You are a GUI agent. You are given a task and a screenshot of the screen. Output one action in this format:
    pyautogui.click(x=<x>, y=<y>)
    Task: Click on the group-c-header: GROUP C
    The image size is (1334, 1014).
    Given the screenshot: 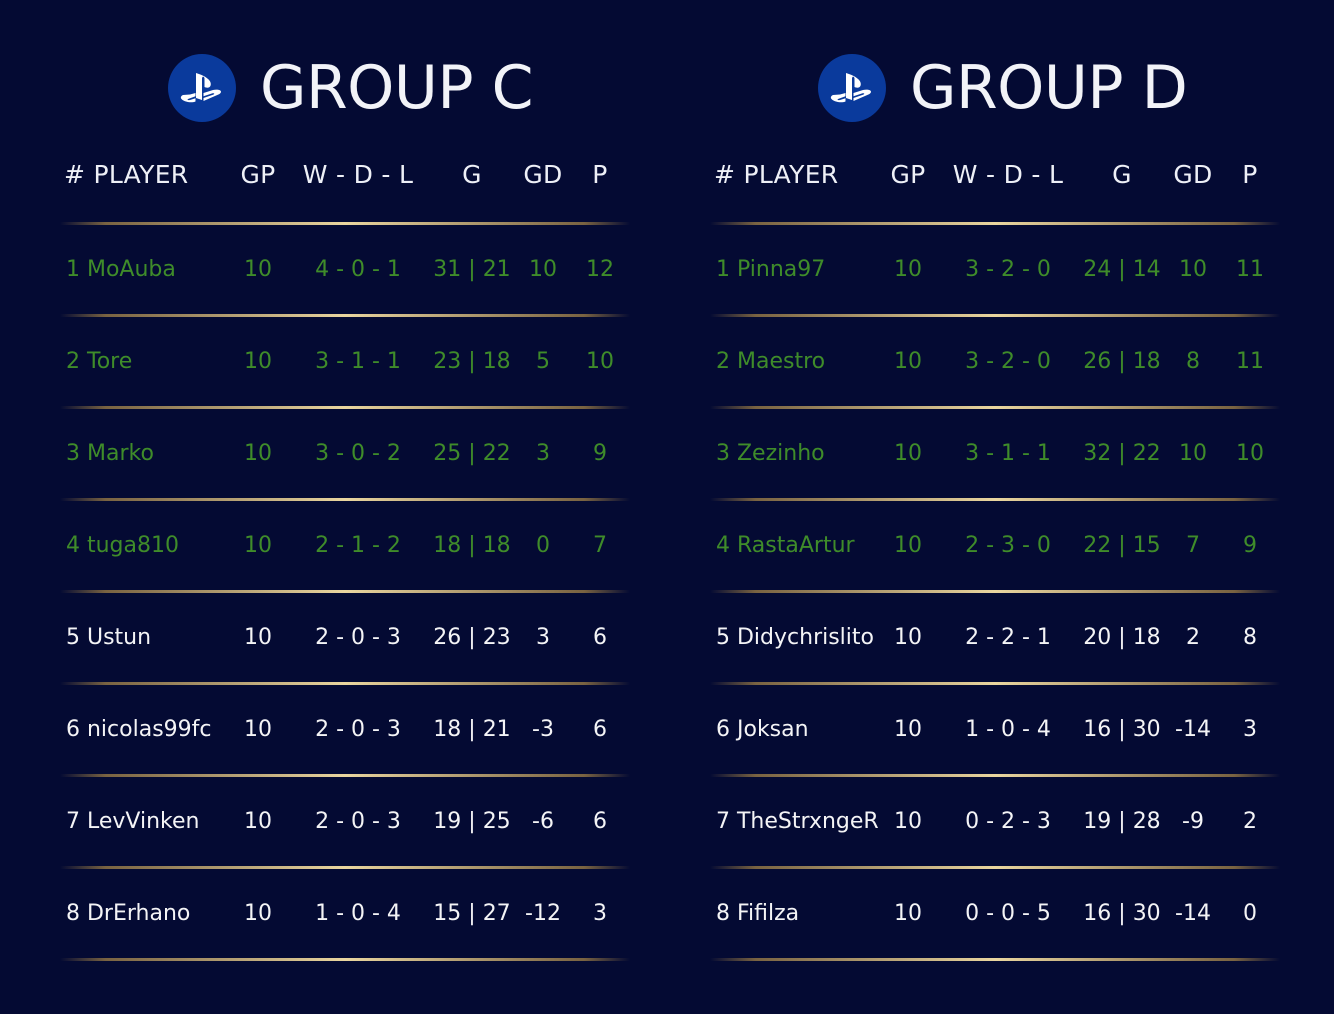 What is the action you would take?
    pyautogui.click(x=350, y=88)
    